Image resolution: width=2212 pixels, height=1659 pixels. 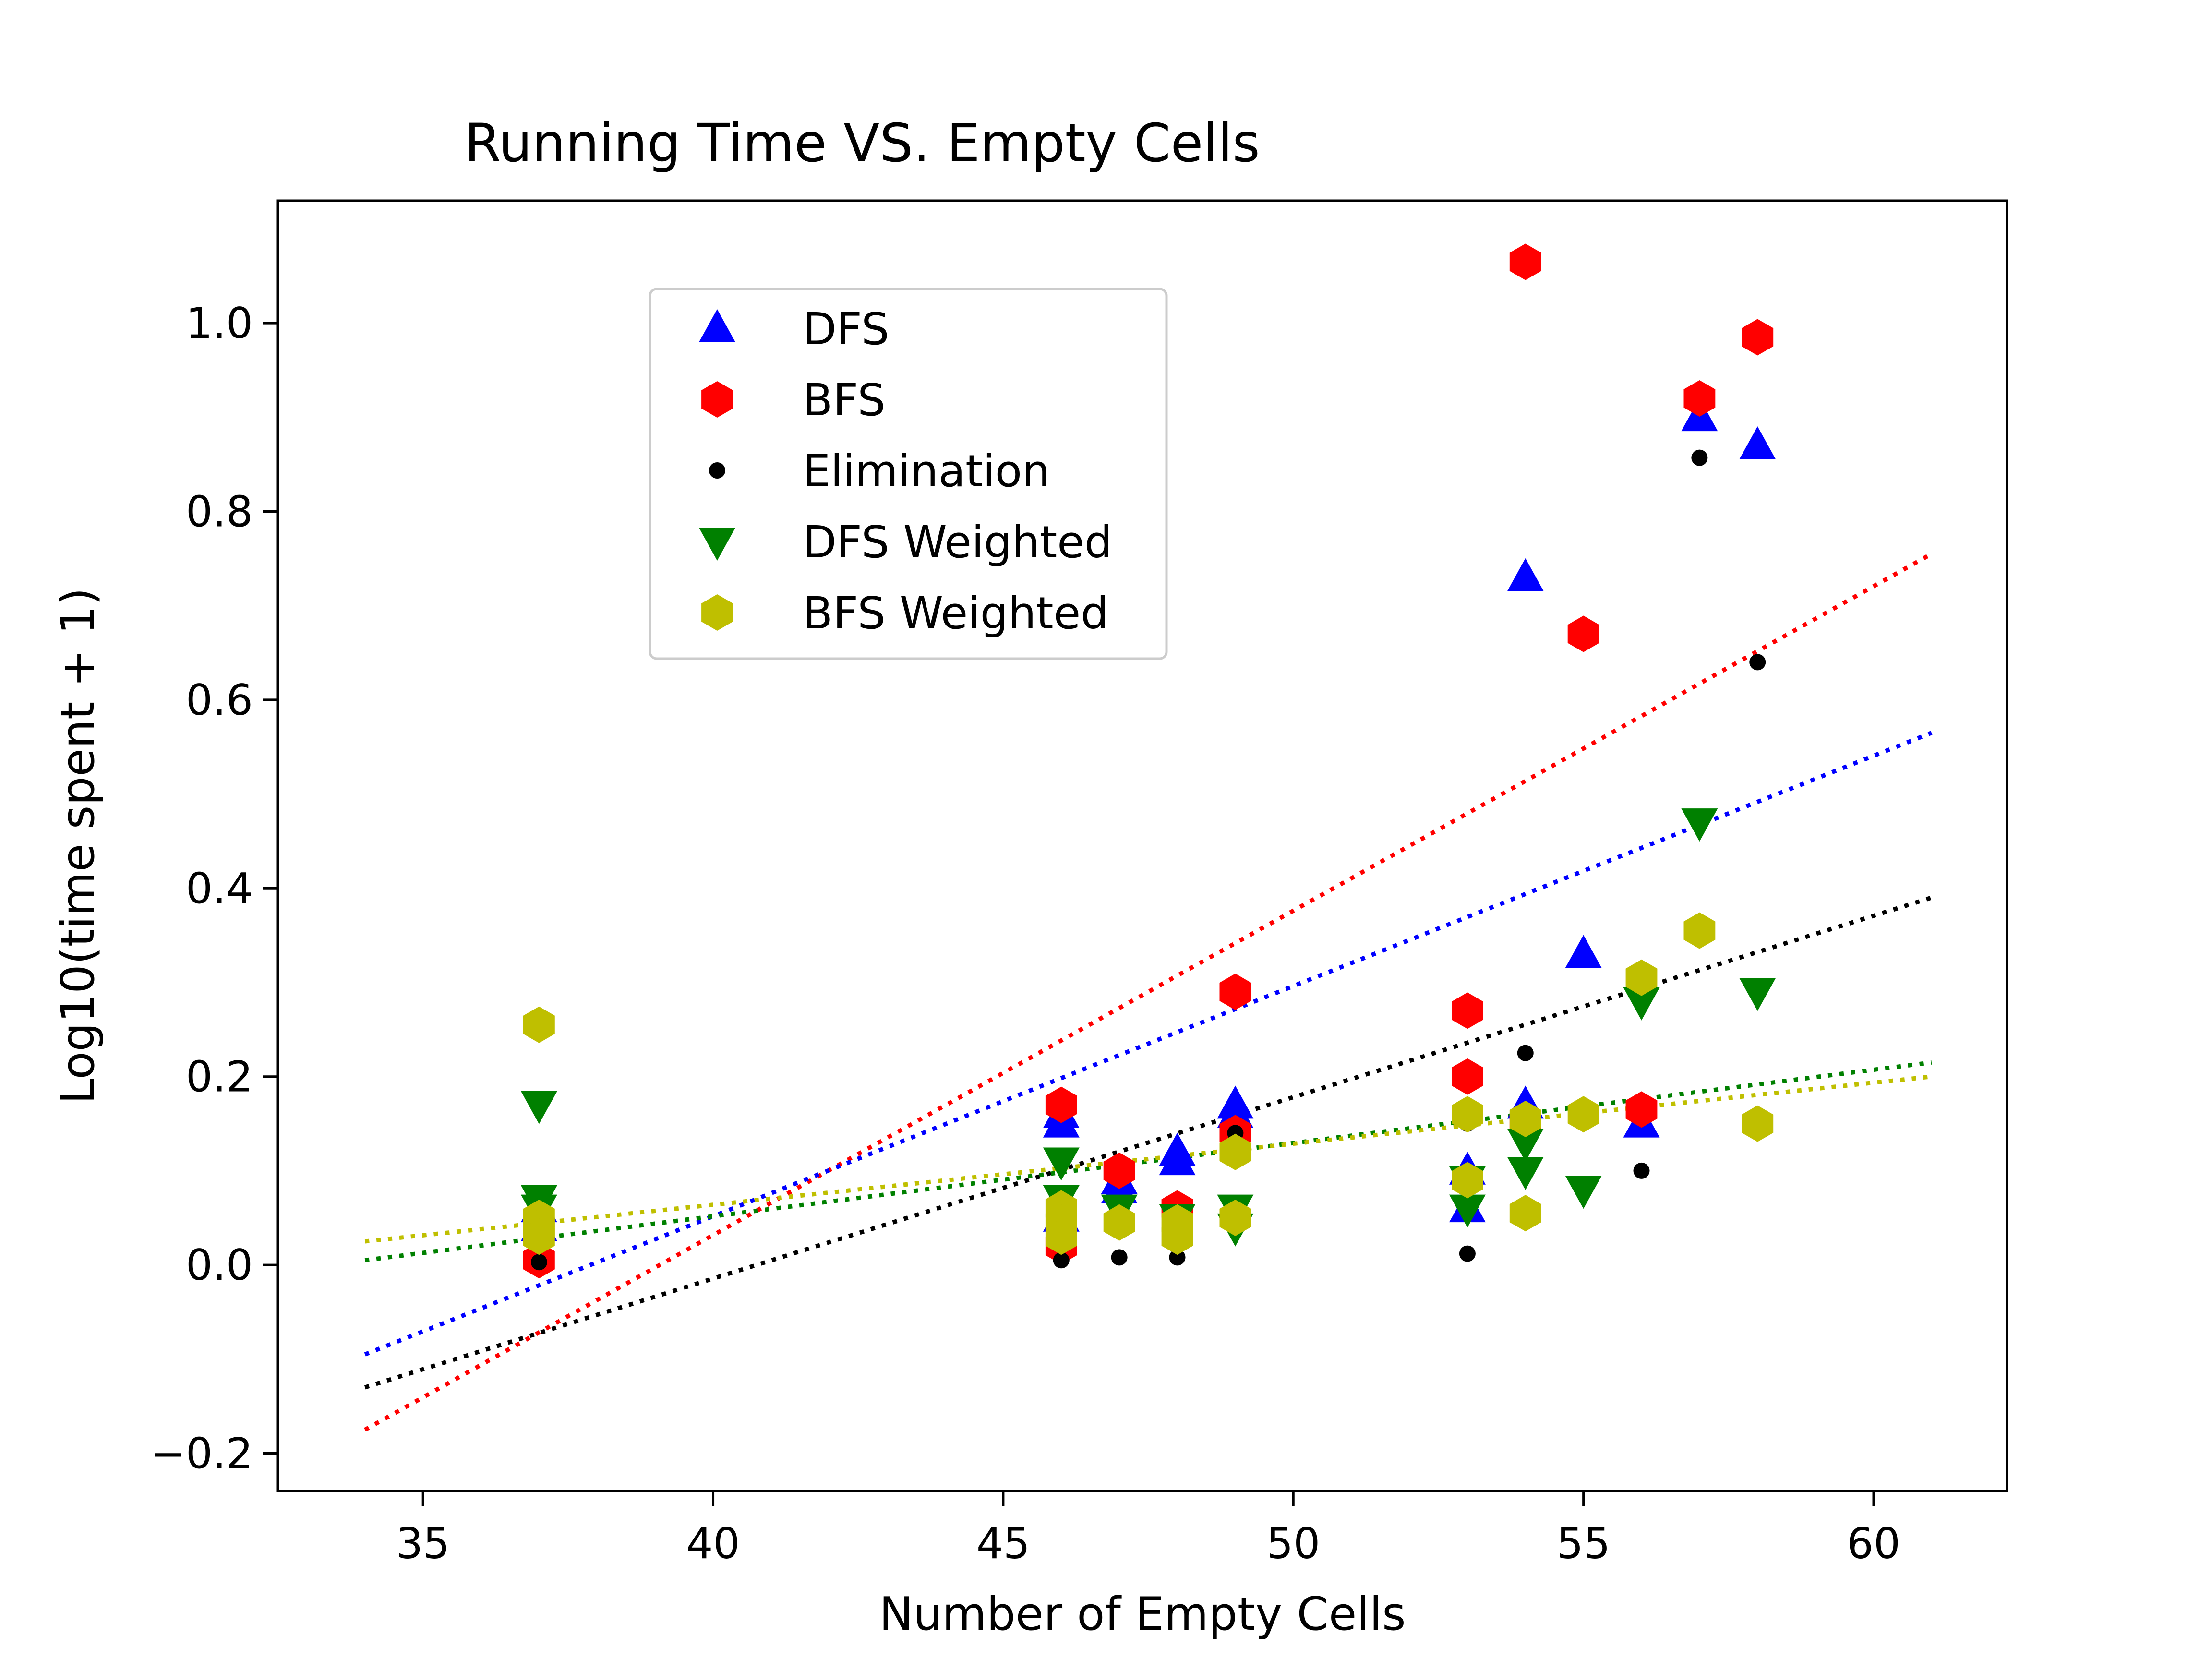 I want to click on x-axis-label: Number of Empty Cells, so click(x=1142, y=1615).